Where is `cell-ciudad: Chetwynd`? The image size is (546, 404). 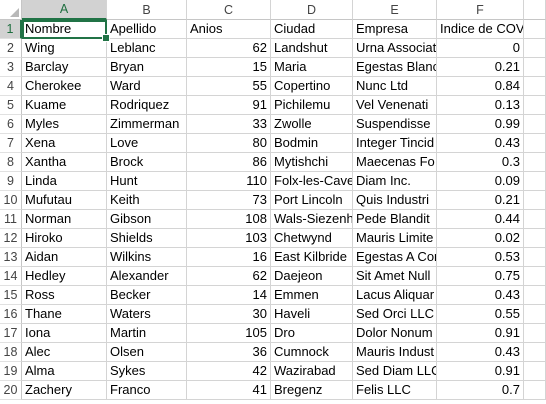 cell-ciudad: Chetwynd is located at coordinates (312, 238).